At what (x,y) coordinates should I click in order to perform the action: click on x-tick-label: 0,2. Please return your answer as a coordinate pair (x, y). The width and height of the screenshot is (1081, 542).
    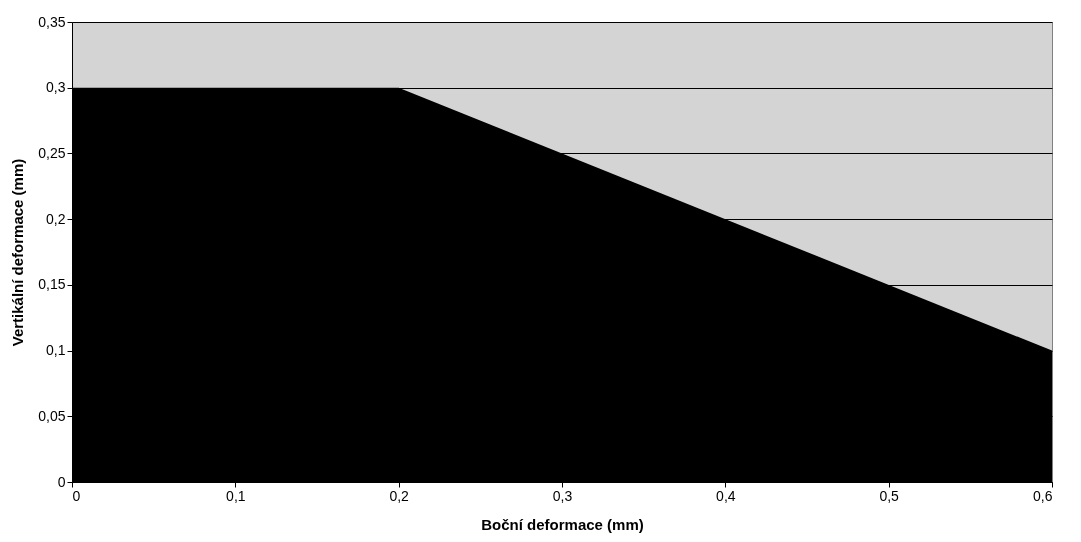
    Looking at the image, I should click on (399, 495).